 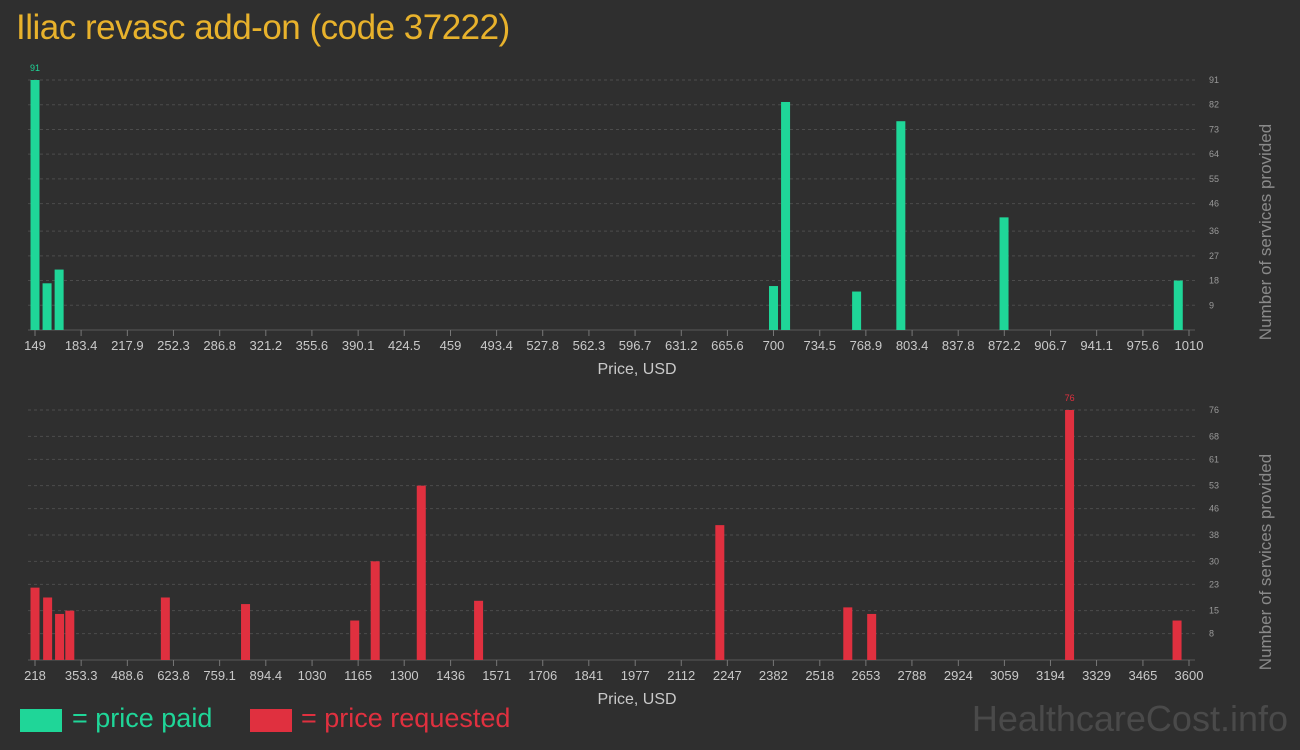 I want to click on top-x-tick-label: 493.4, so click(x=496, y=345).